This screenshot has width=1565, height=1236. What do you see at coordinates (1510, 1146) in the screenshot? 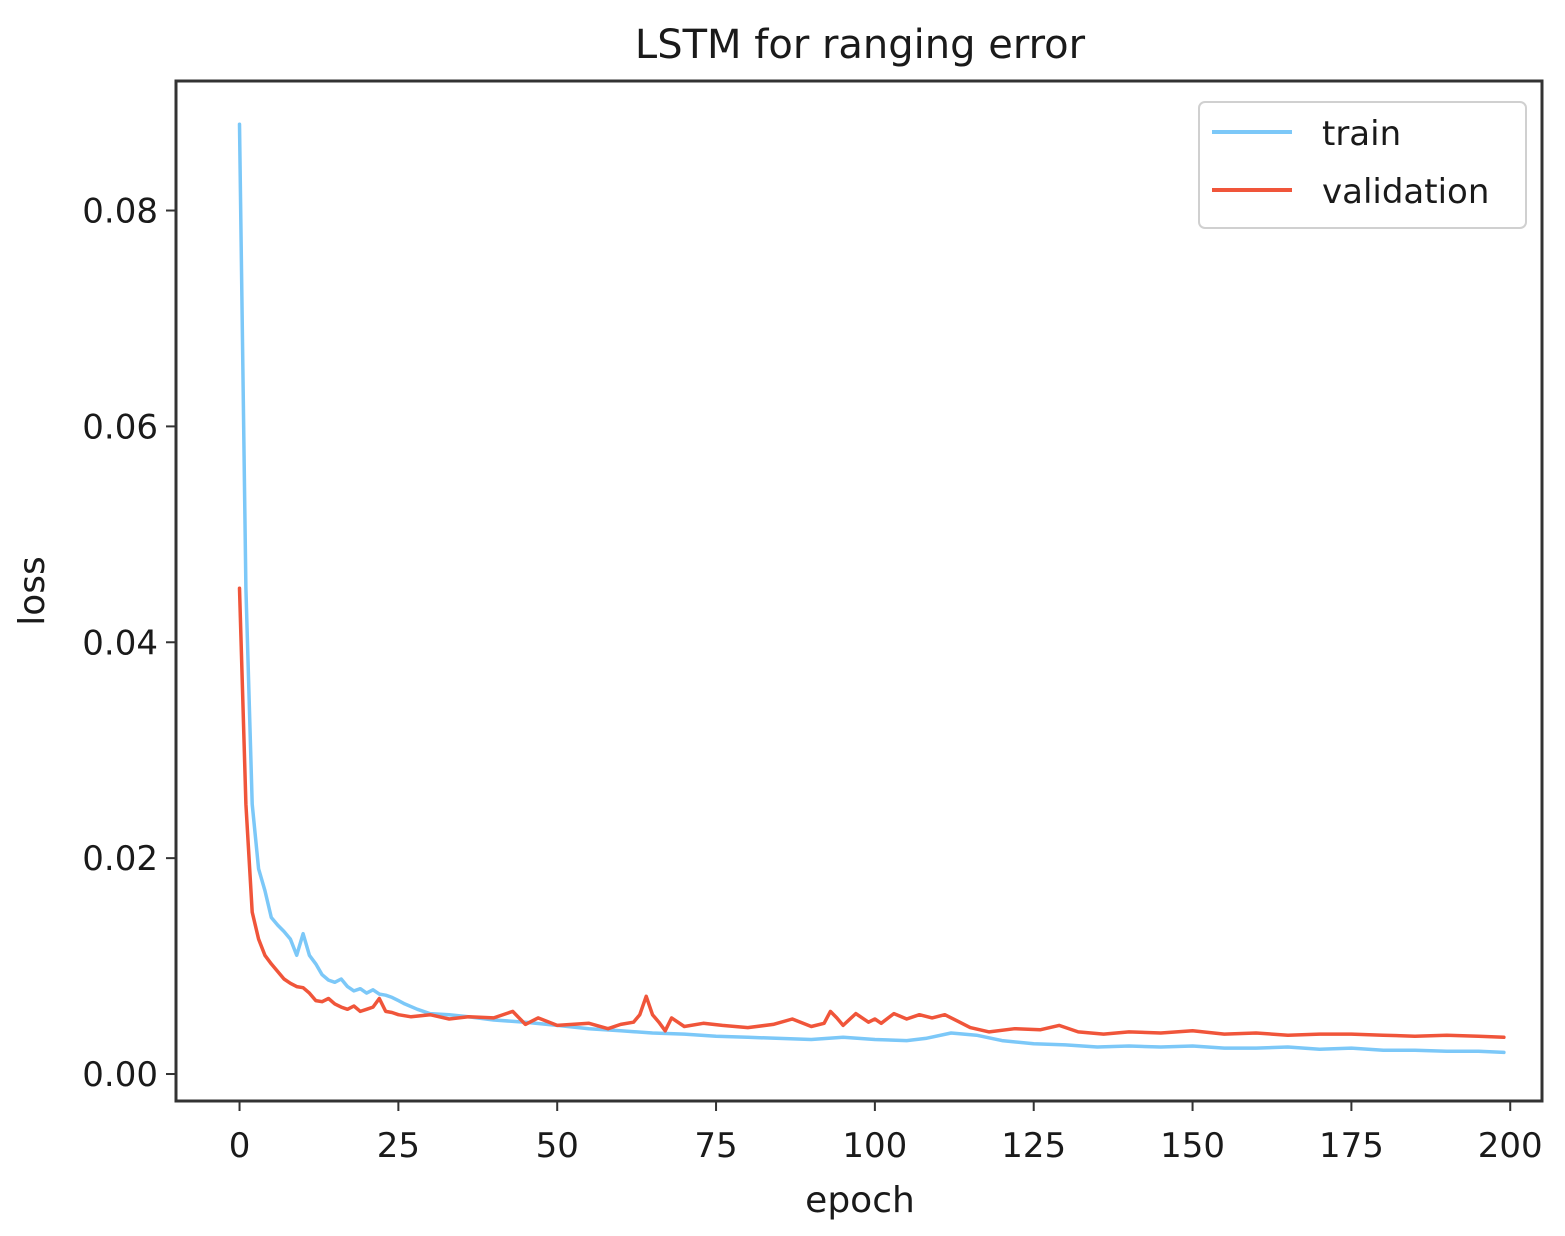
I see `x-tick-label: 200` at bounding box center [1510, 1146].